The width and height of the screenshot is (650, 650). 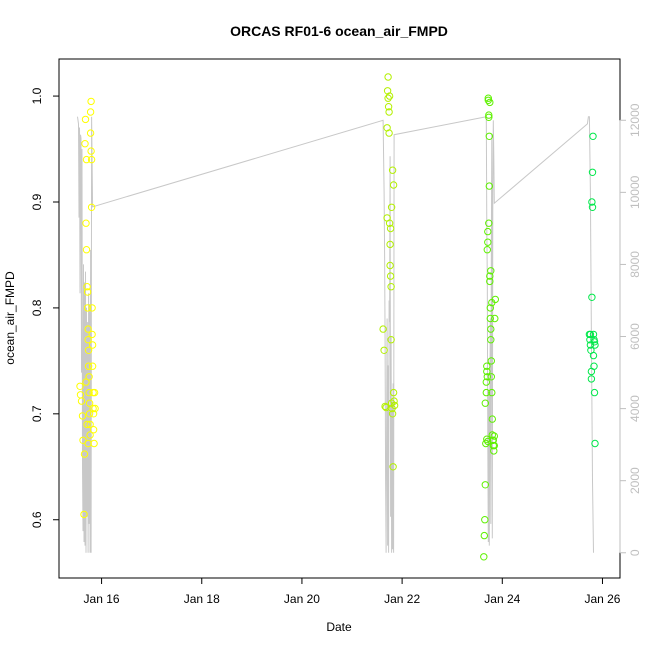 What do you see at coordinates (502, 599) in the screenshot?
I see `x-tick-label: Jan 24` at bounding box center [502, 599].